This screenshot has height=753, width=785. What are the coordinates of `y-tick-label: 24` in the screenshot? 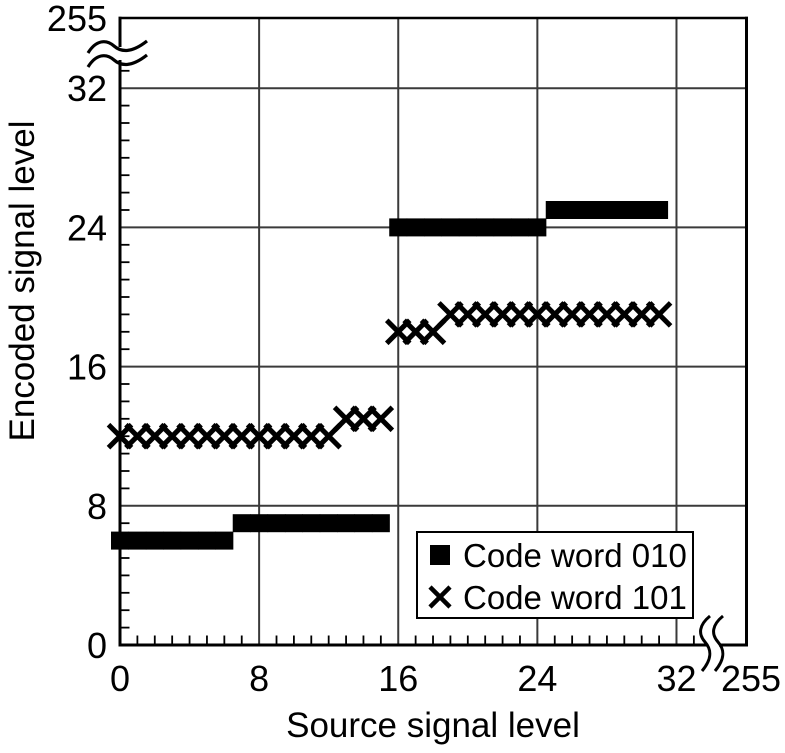 It's located at (87, 227).